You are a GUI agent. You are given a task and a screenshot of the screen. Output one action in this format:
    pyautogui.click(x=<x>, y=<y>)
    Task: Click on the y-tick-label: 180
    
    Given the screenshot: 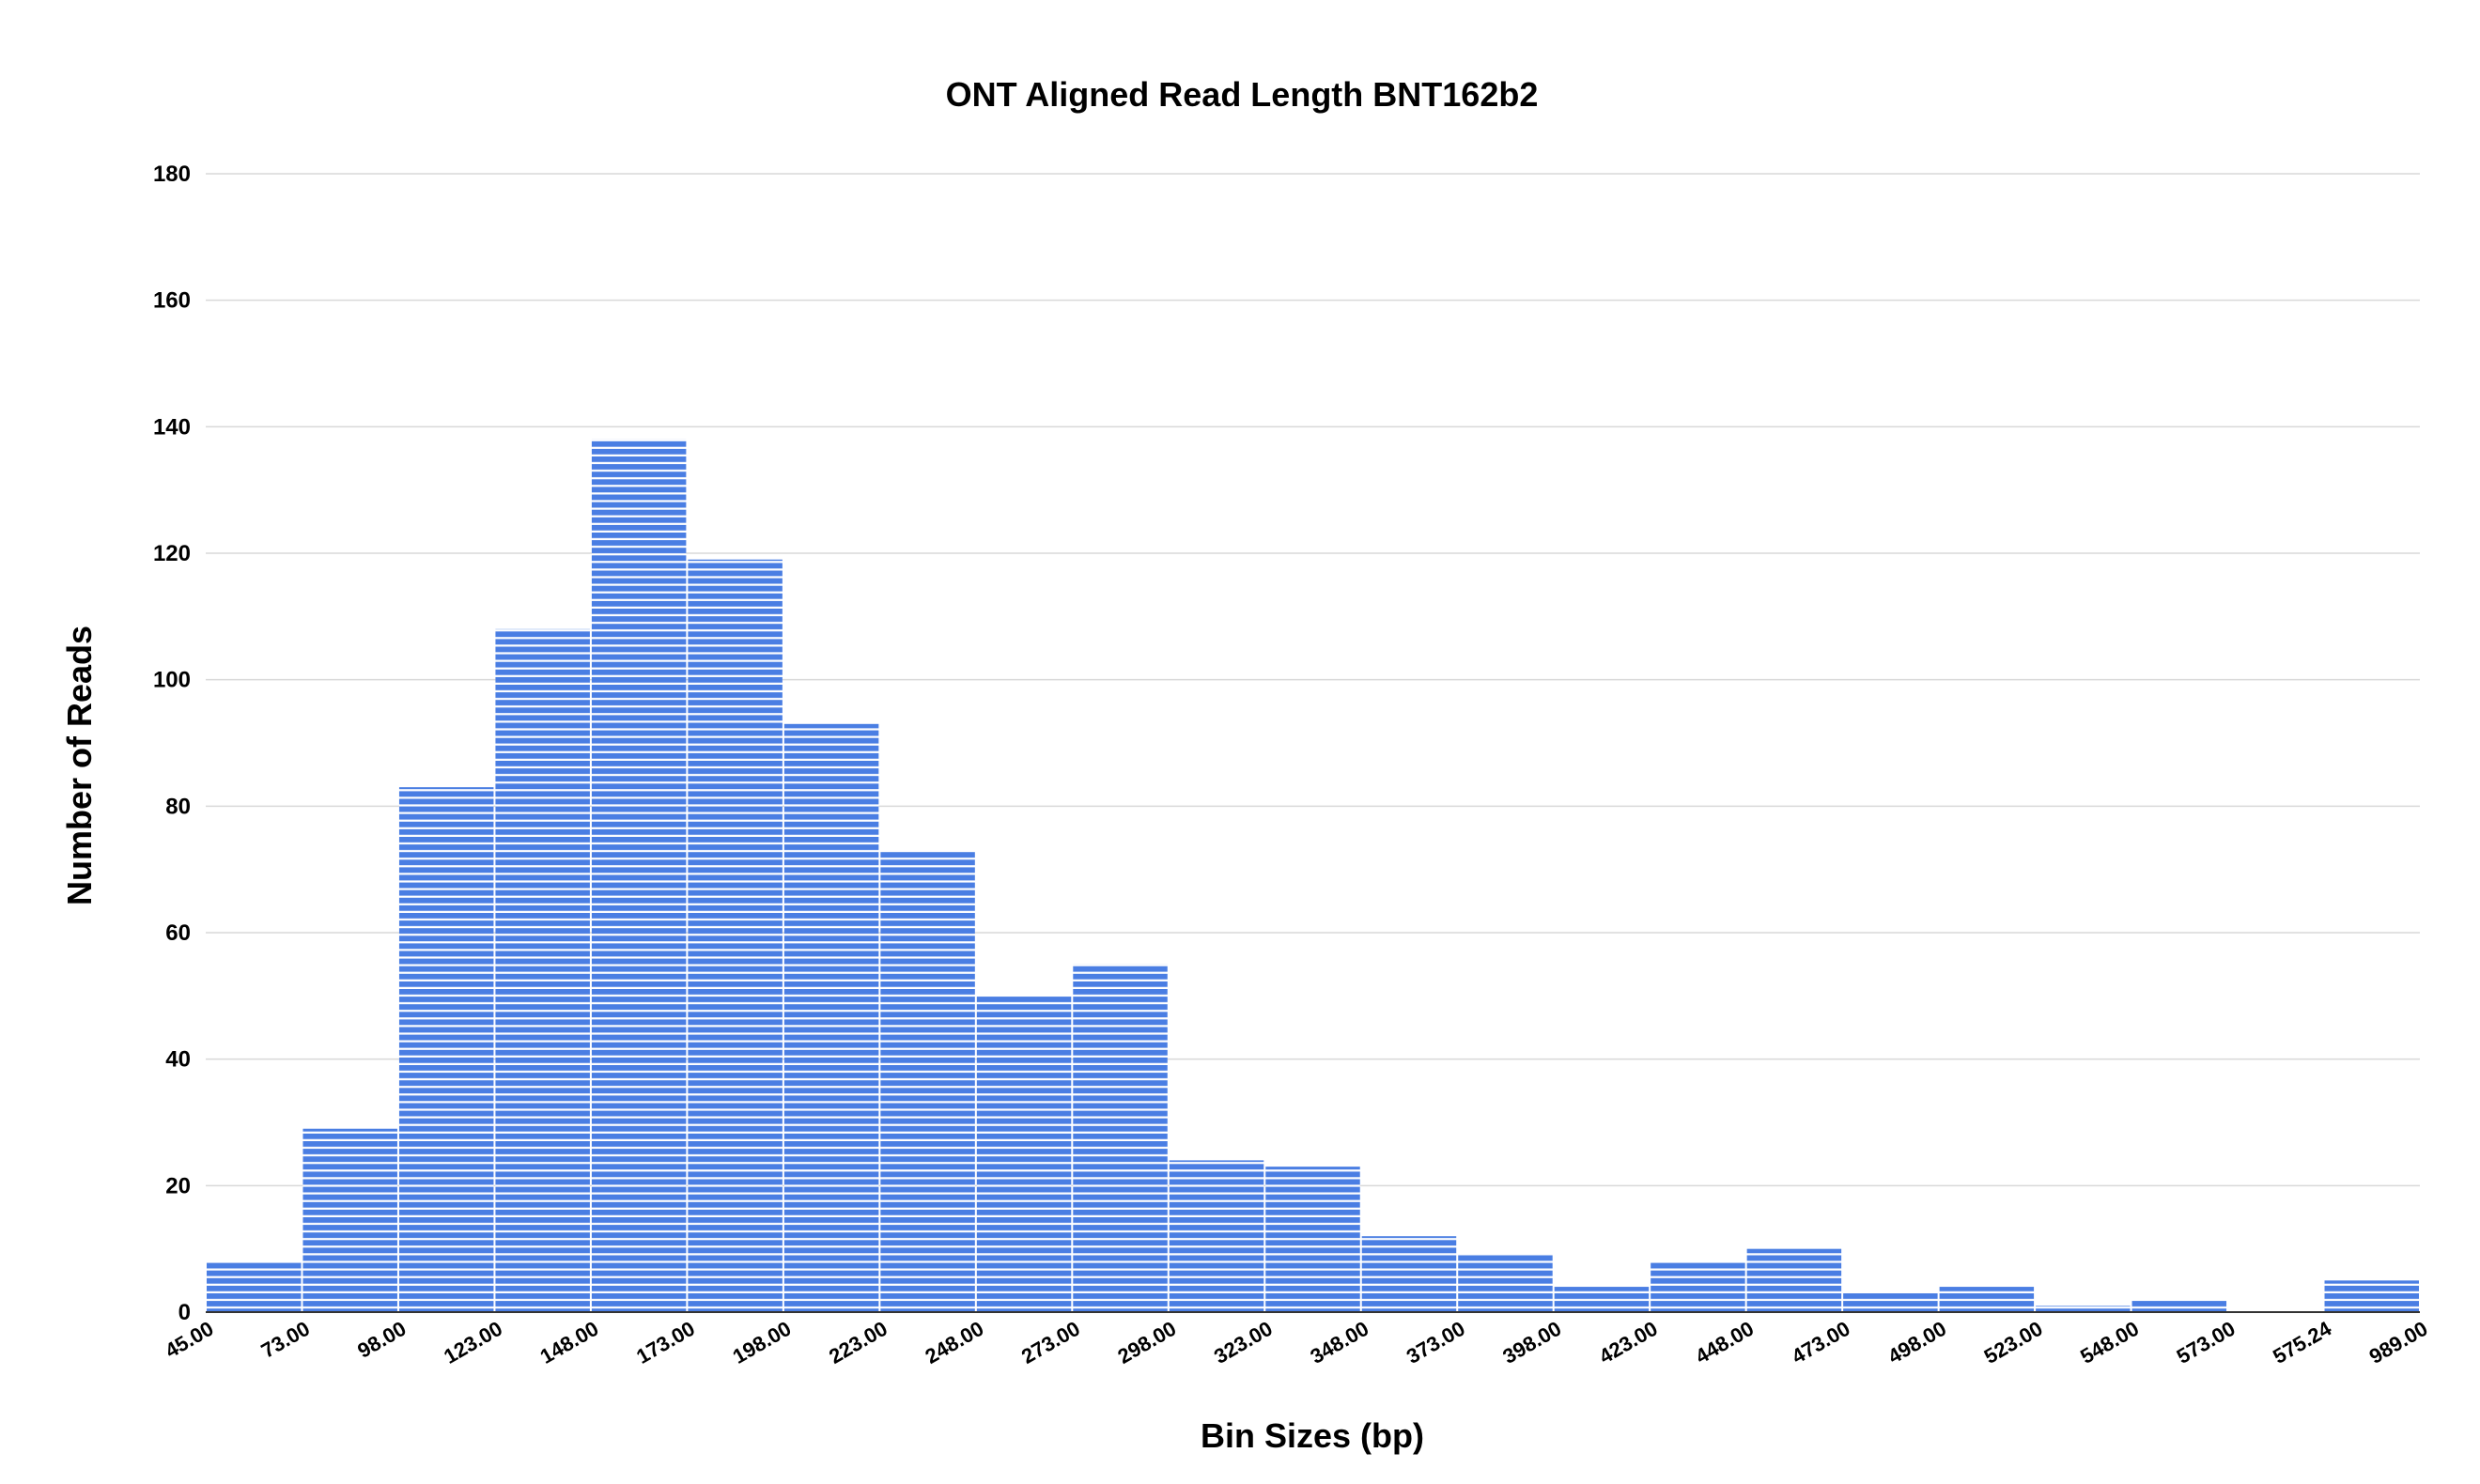 What is the action you would take?
    pyautogui.click(x=172, y=174)
    